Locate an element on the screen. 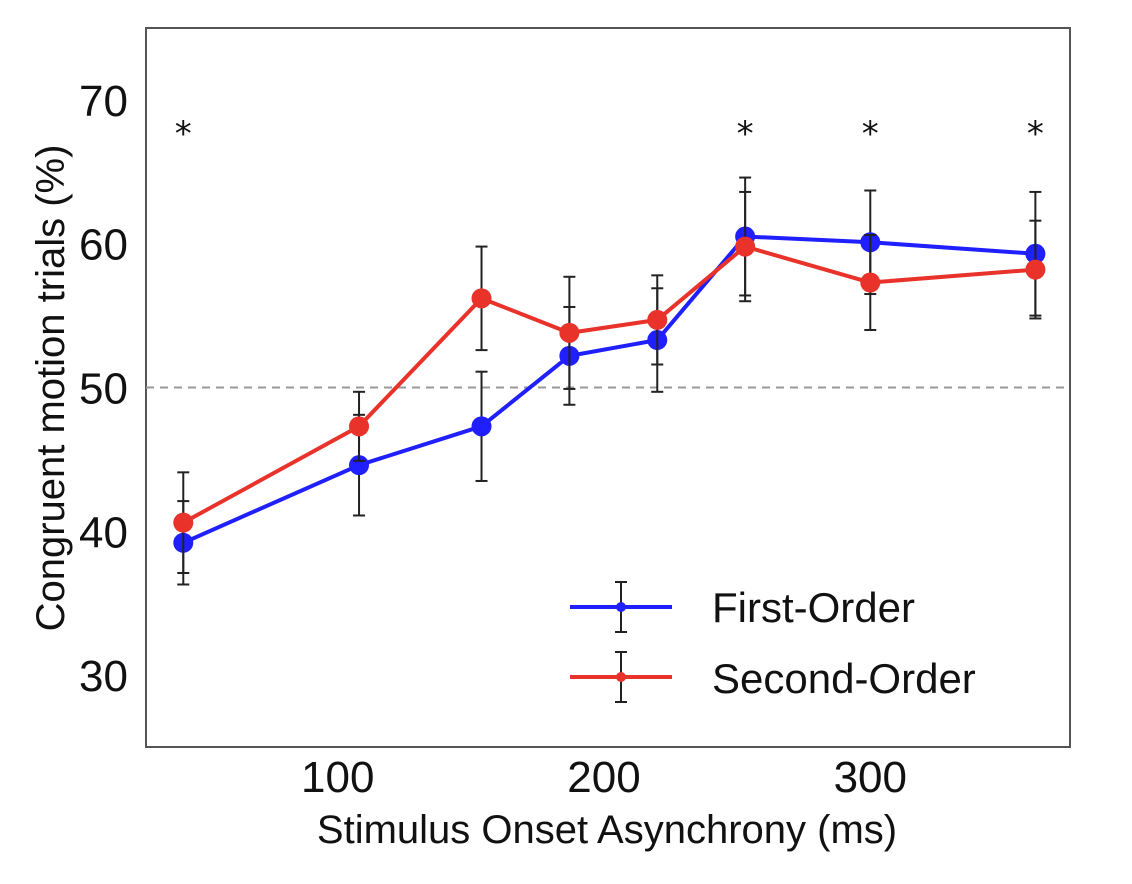  legend-entry-first-order: First-Order is located at coordinates (742, 607).